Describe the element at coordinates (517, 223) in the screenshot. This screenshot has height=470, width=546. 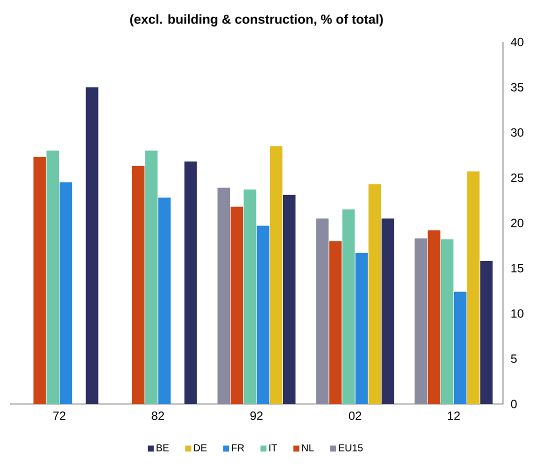
I see `y-tick-label: 20` at that location.